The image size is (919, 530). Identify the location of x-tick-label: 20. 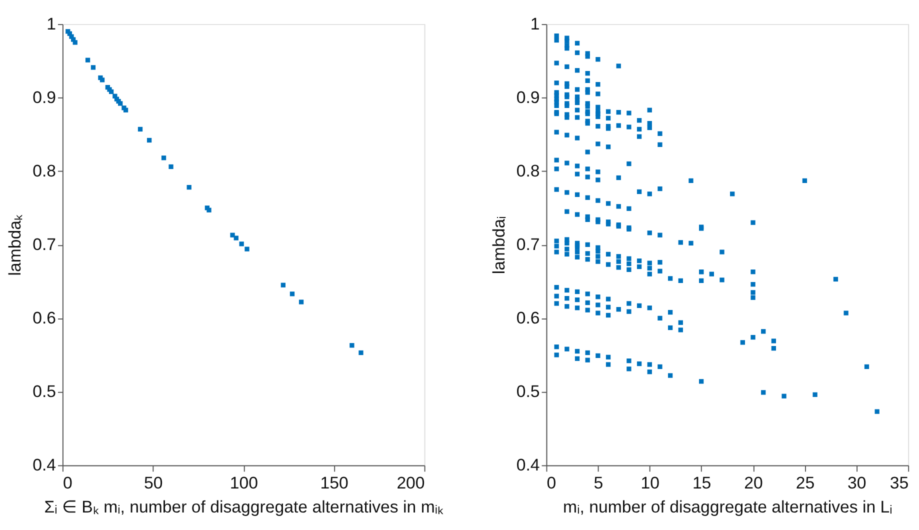
(753, 483).